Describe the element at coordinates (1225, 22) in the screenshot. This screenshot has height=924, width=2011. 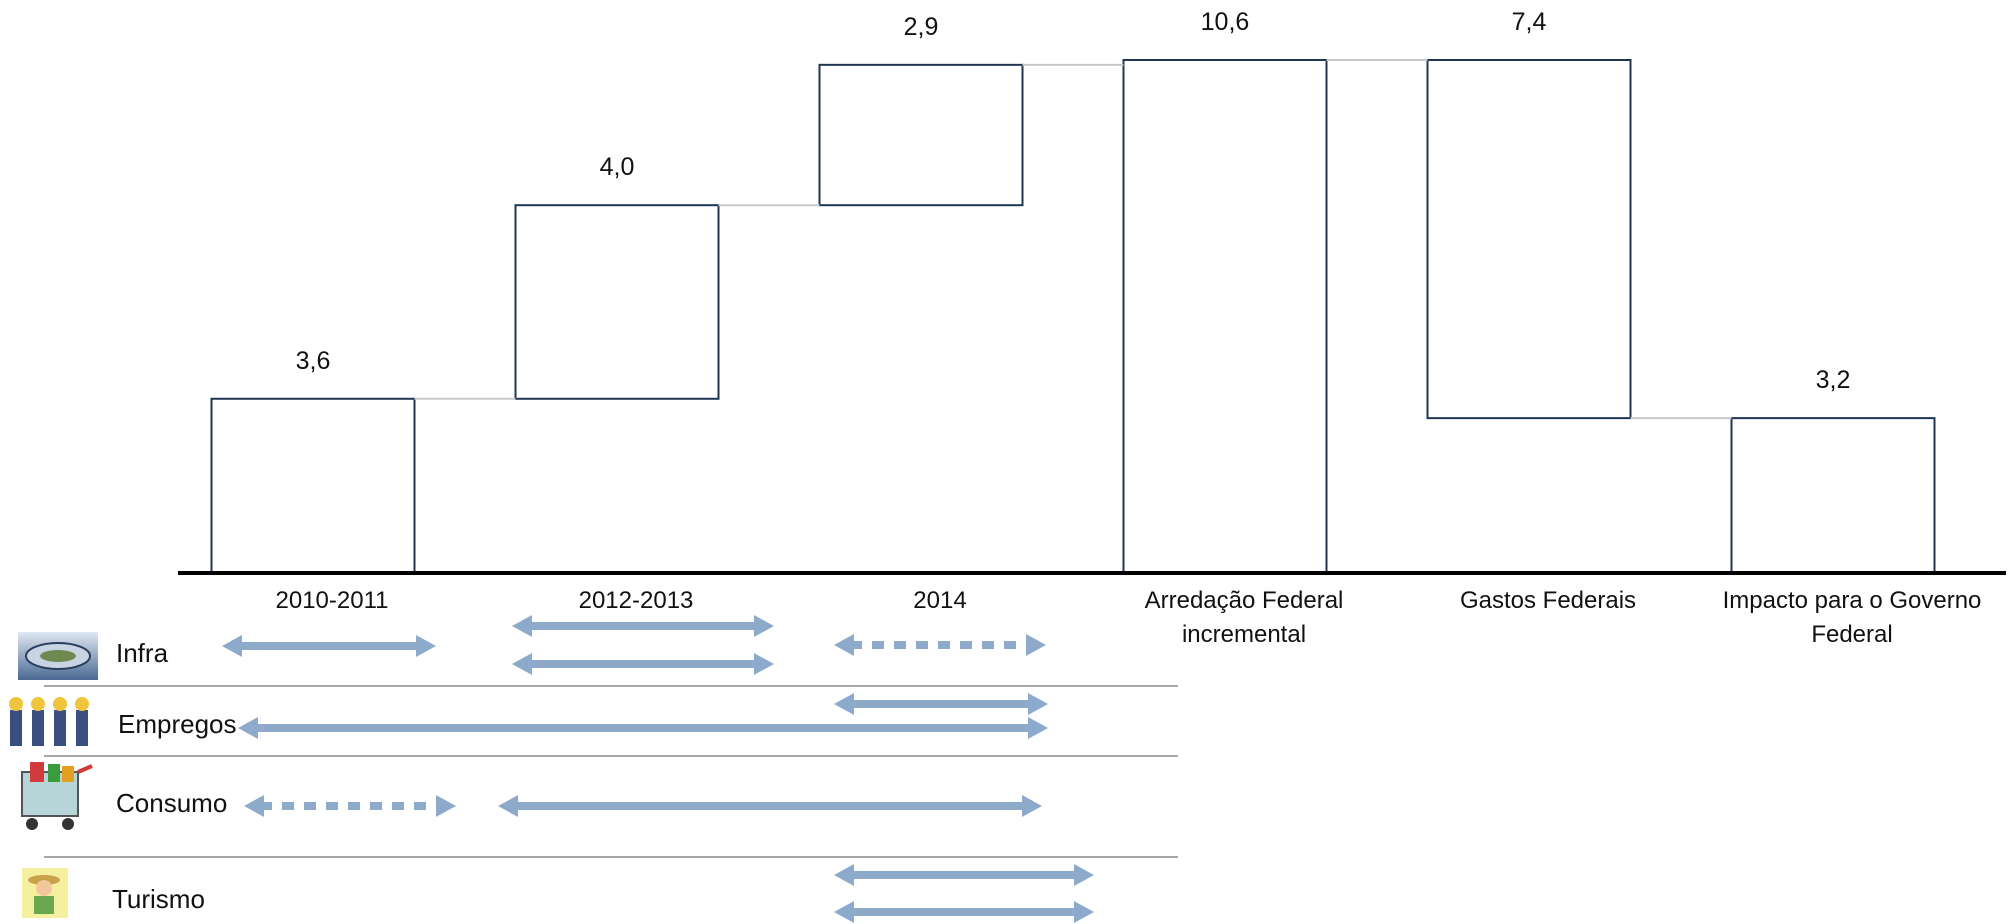
I see `value-label: 10,6` at that location.